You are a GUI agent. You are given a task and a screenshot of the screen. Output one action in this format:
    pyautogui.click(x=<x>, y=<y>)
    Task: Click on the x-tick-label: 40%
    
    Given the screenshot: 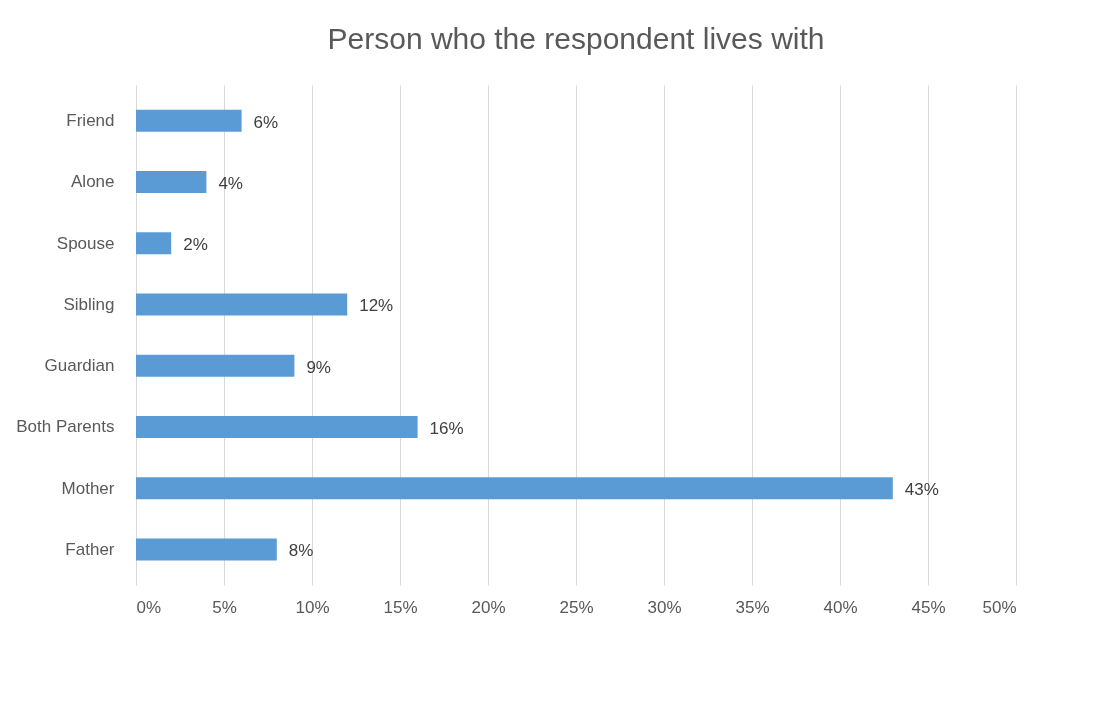 What is the action you would take?
    pyautogui.click(x=840, y=607)
    